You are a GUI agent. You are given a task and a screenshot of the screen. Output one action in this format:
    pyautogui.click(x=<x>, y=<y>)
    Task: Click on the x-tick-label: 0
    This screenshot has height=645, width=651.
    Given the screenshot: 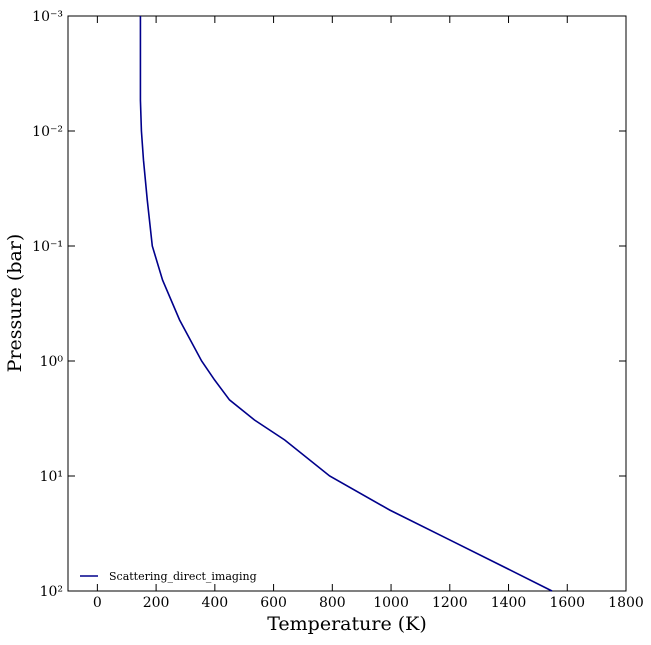 What is the action you would take?
    pyautogui.click(x=97, y=603)
    